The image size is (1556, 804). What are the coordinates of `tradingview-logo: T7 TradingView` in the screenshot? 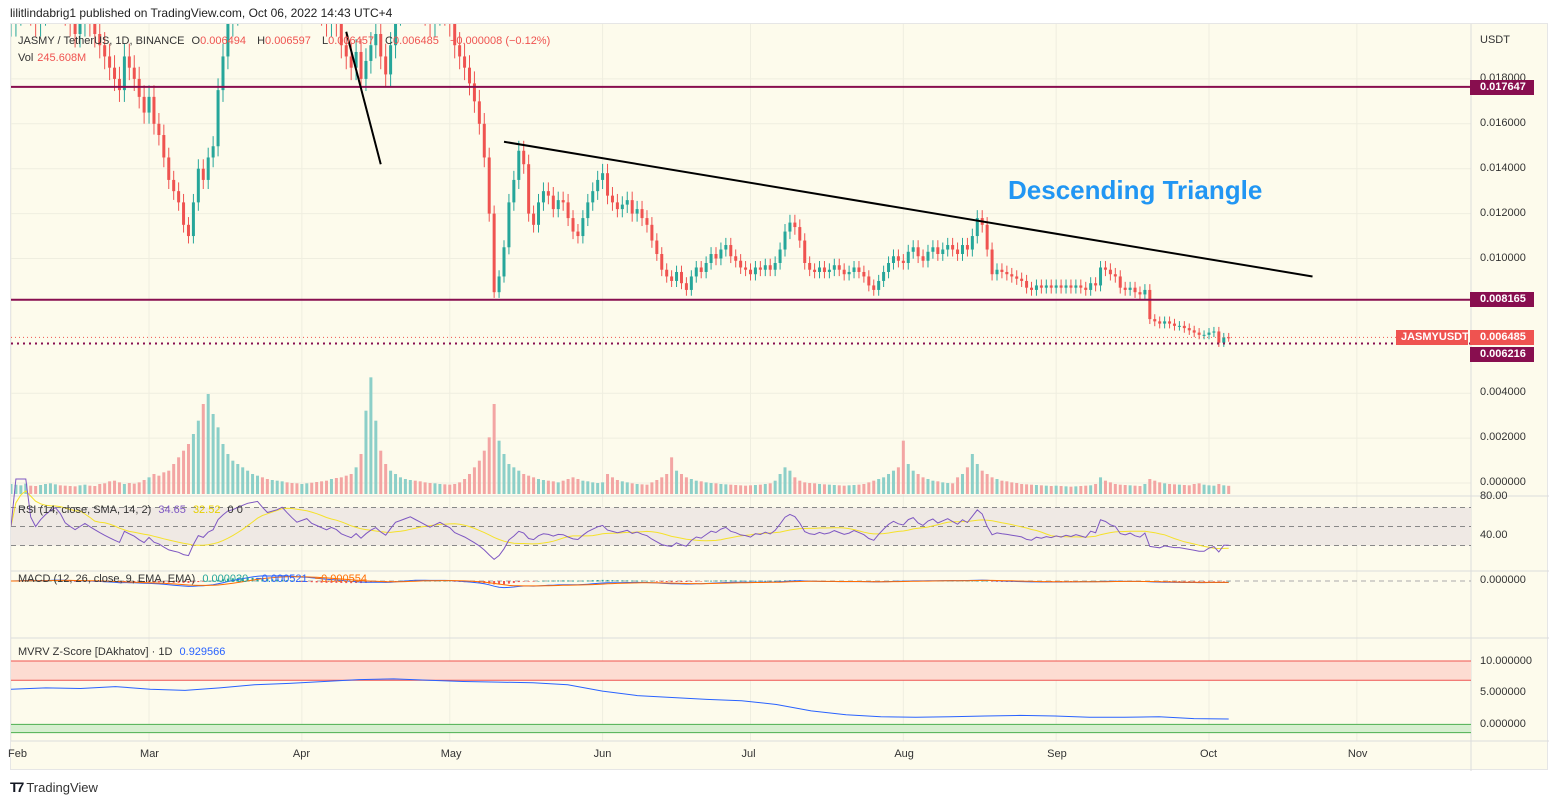 It's located at (54, 787).